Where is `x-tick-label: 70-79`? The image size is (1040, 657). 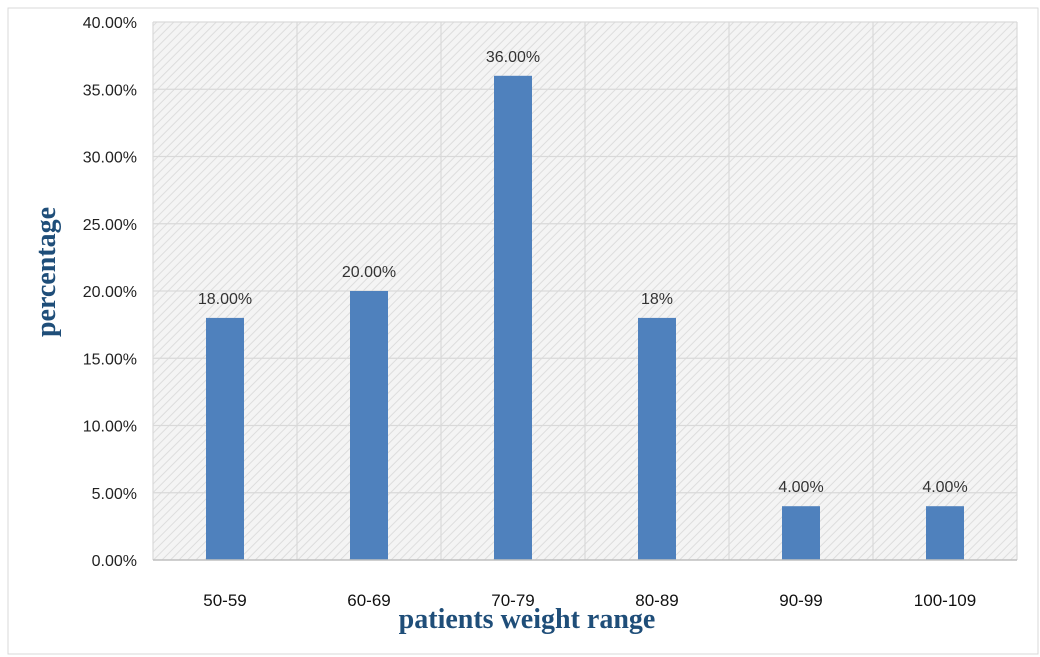 x-tick-label: 70-79 is located at coordinates (512, 600).